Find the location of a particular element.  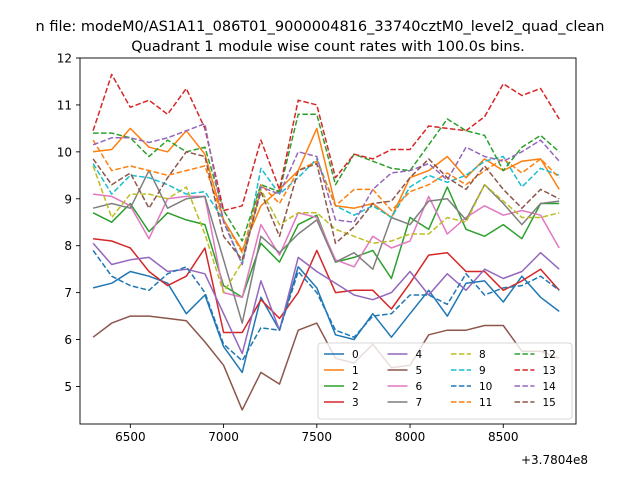

y-tick-label: 5 is located at coordinates (68, 387).